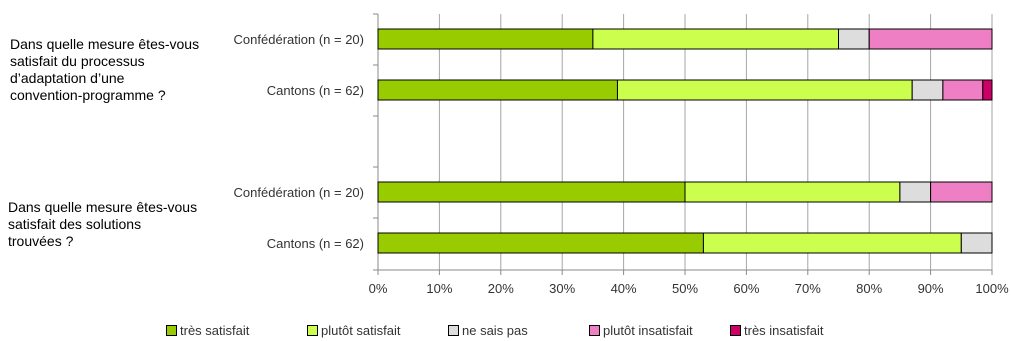  Describe the element at coordinates (869, 288) in the screenshot. I see `x-tick-label: 80%` at that location.